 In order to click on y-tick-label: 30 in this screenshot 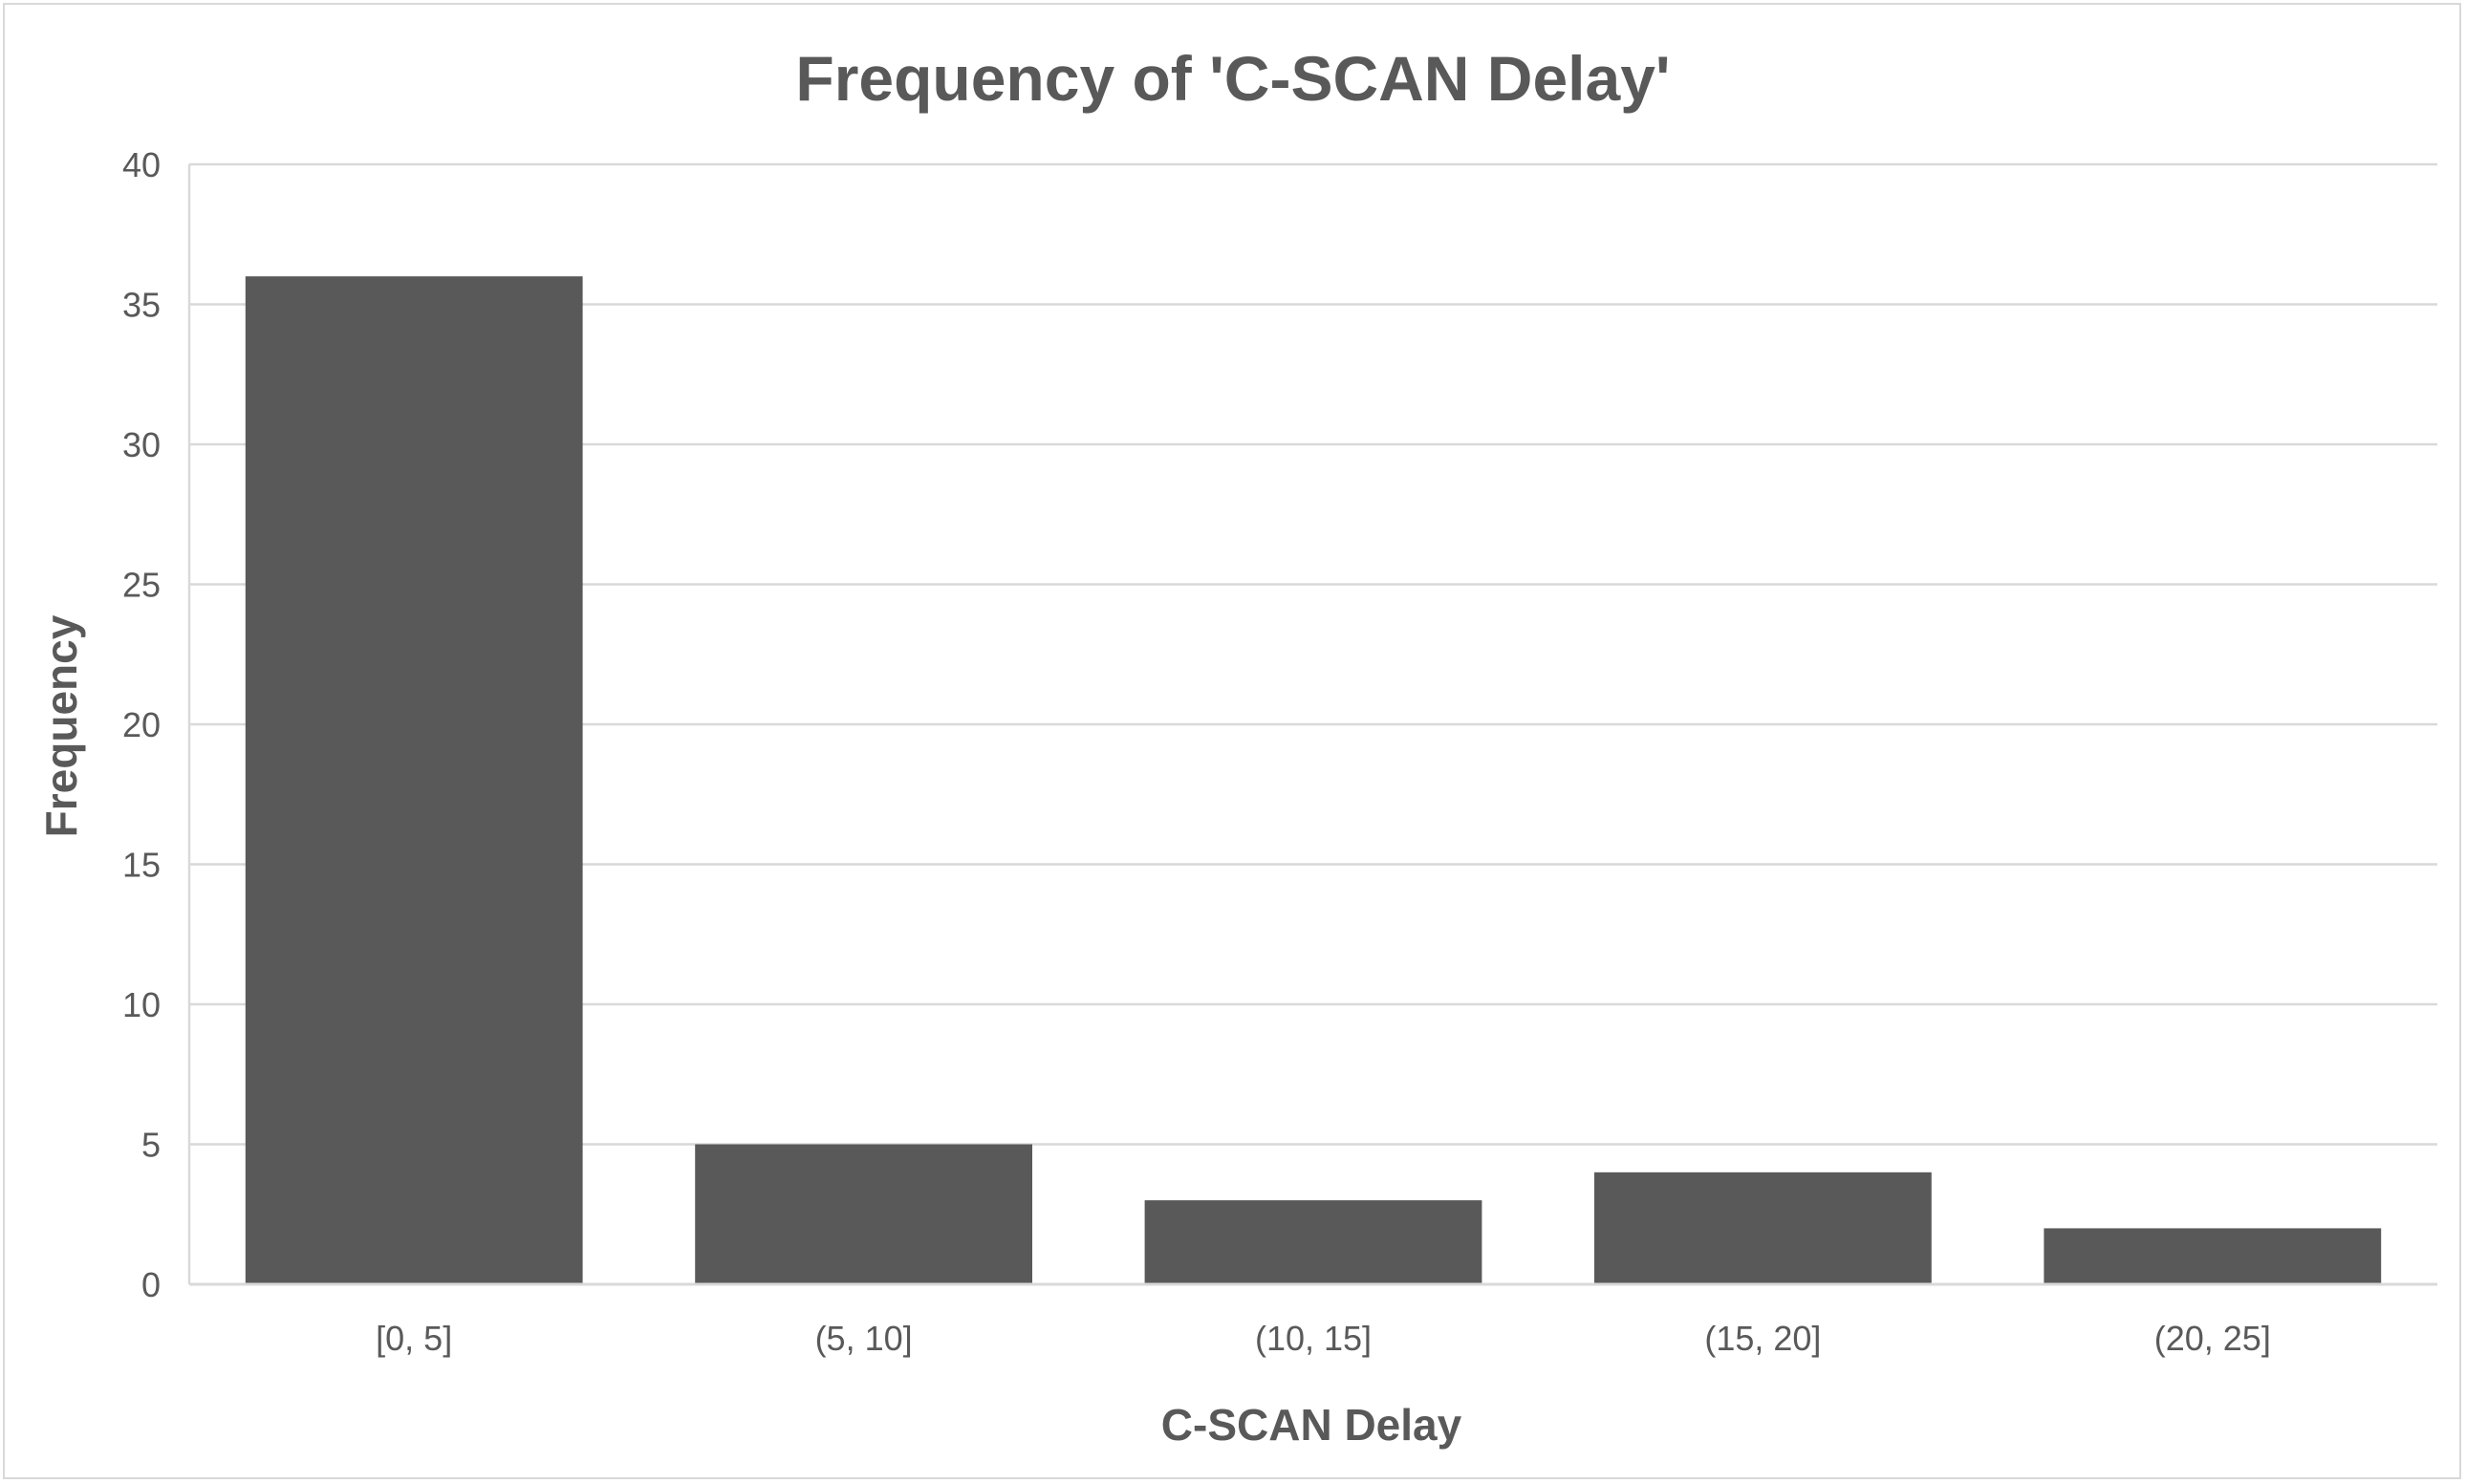, I will do `click(141, 445)`.